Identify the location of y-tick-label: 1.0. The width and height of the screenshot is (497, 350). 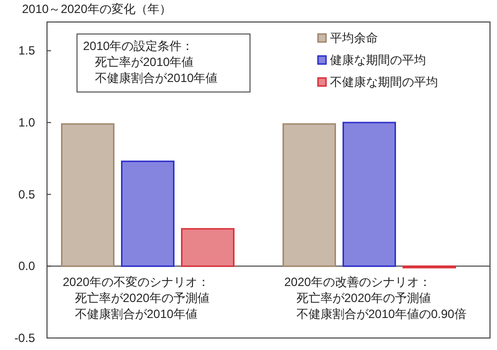
(27, 123).